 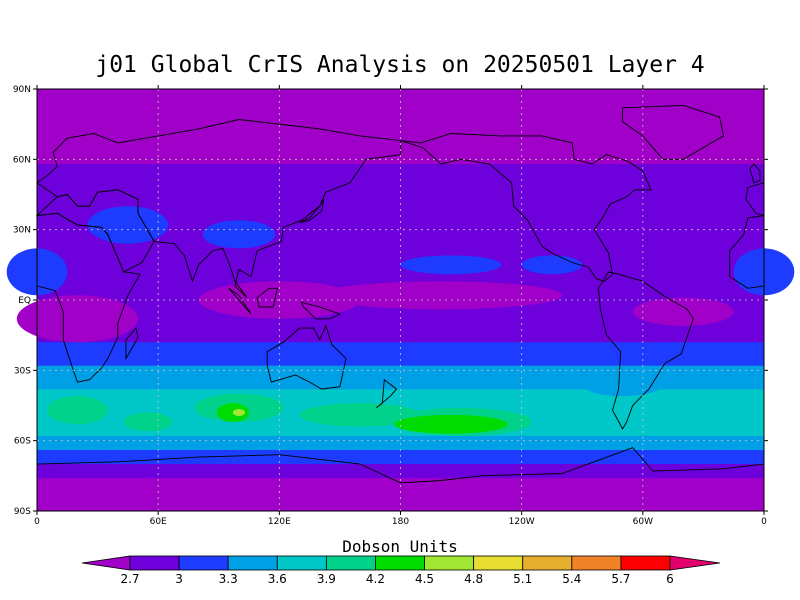 I want to click on colorbar-level-label: 5.1, so click(x=522, y=579).